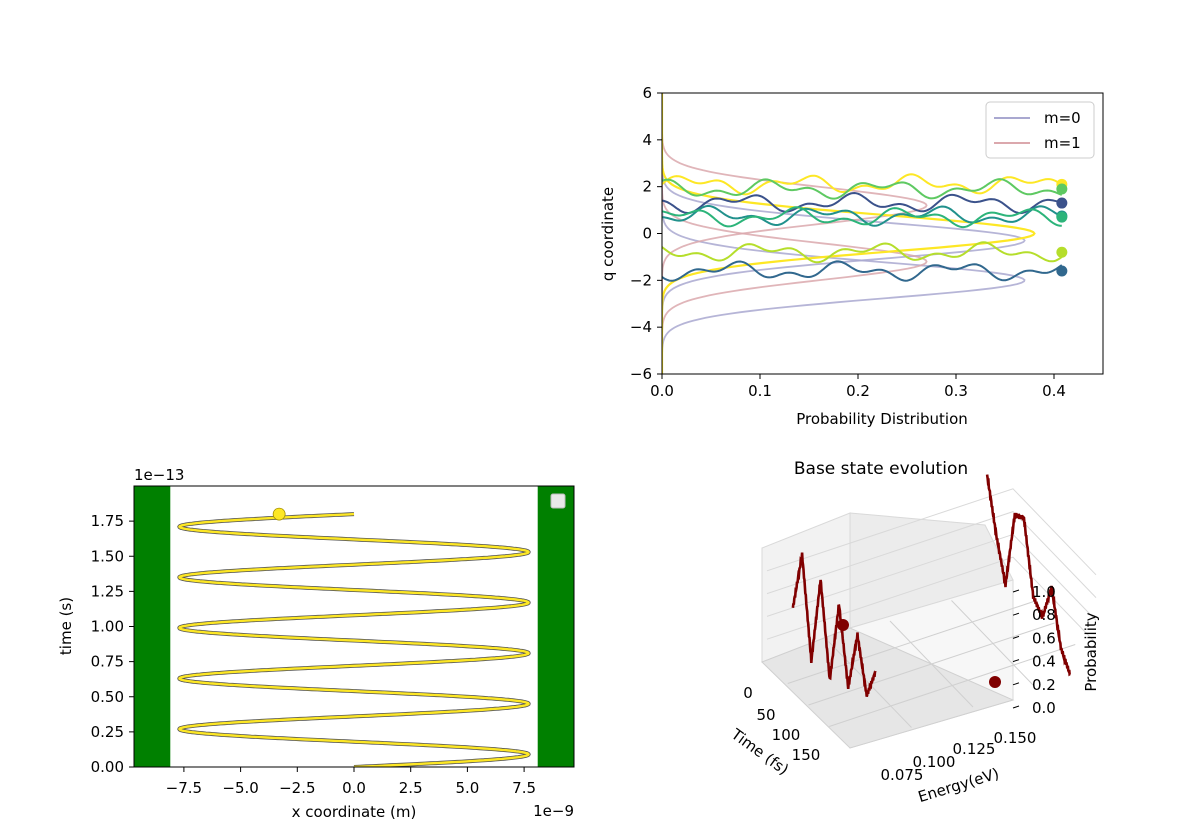 Image resolution: width=1204 pixels, height=838 pixels. I want to click on time-tick-label: 100, so click(786, 735).